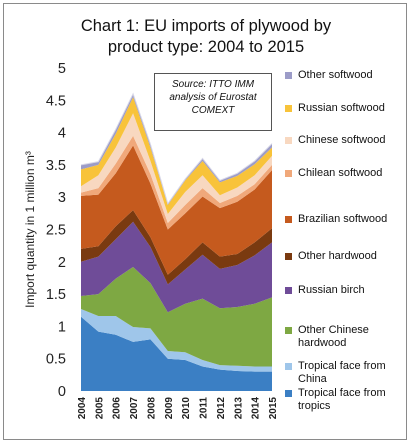 This screenshot has width=412, height=445. Describe the element at coordinates (342, 399) in the screenshot. I see `legend-label: Tropical face from tropics` at that location.